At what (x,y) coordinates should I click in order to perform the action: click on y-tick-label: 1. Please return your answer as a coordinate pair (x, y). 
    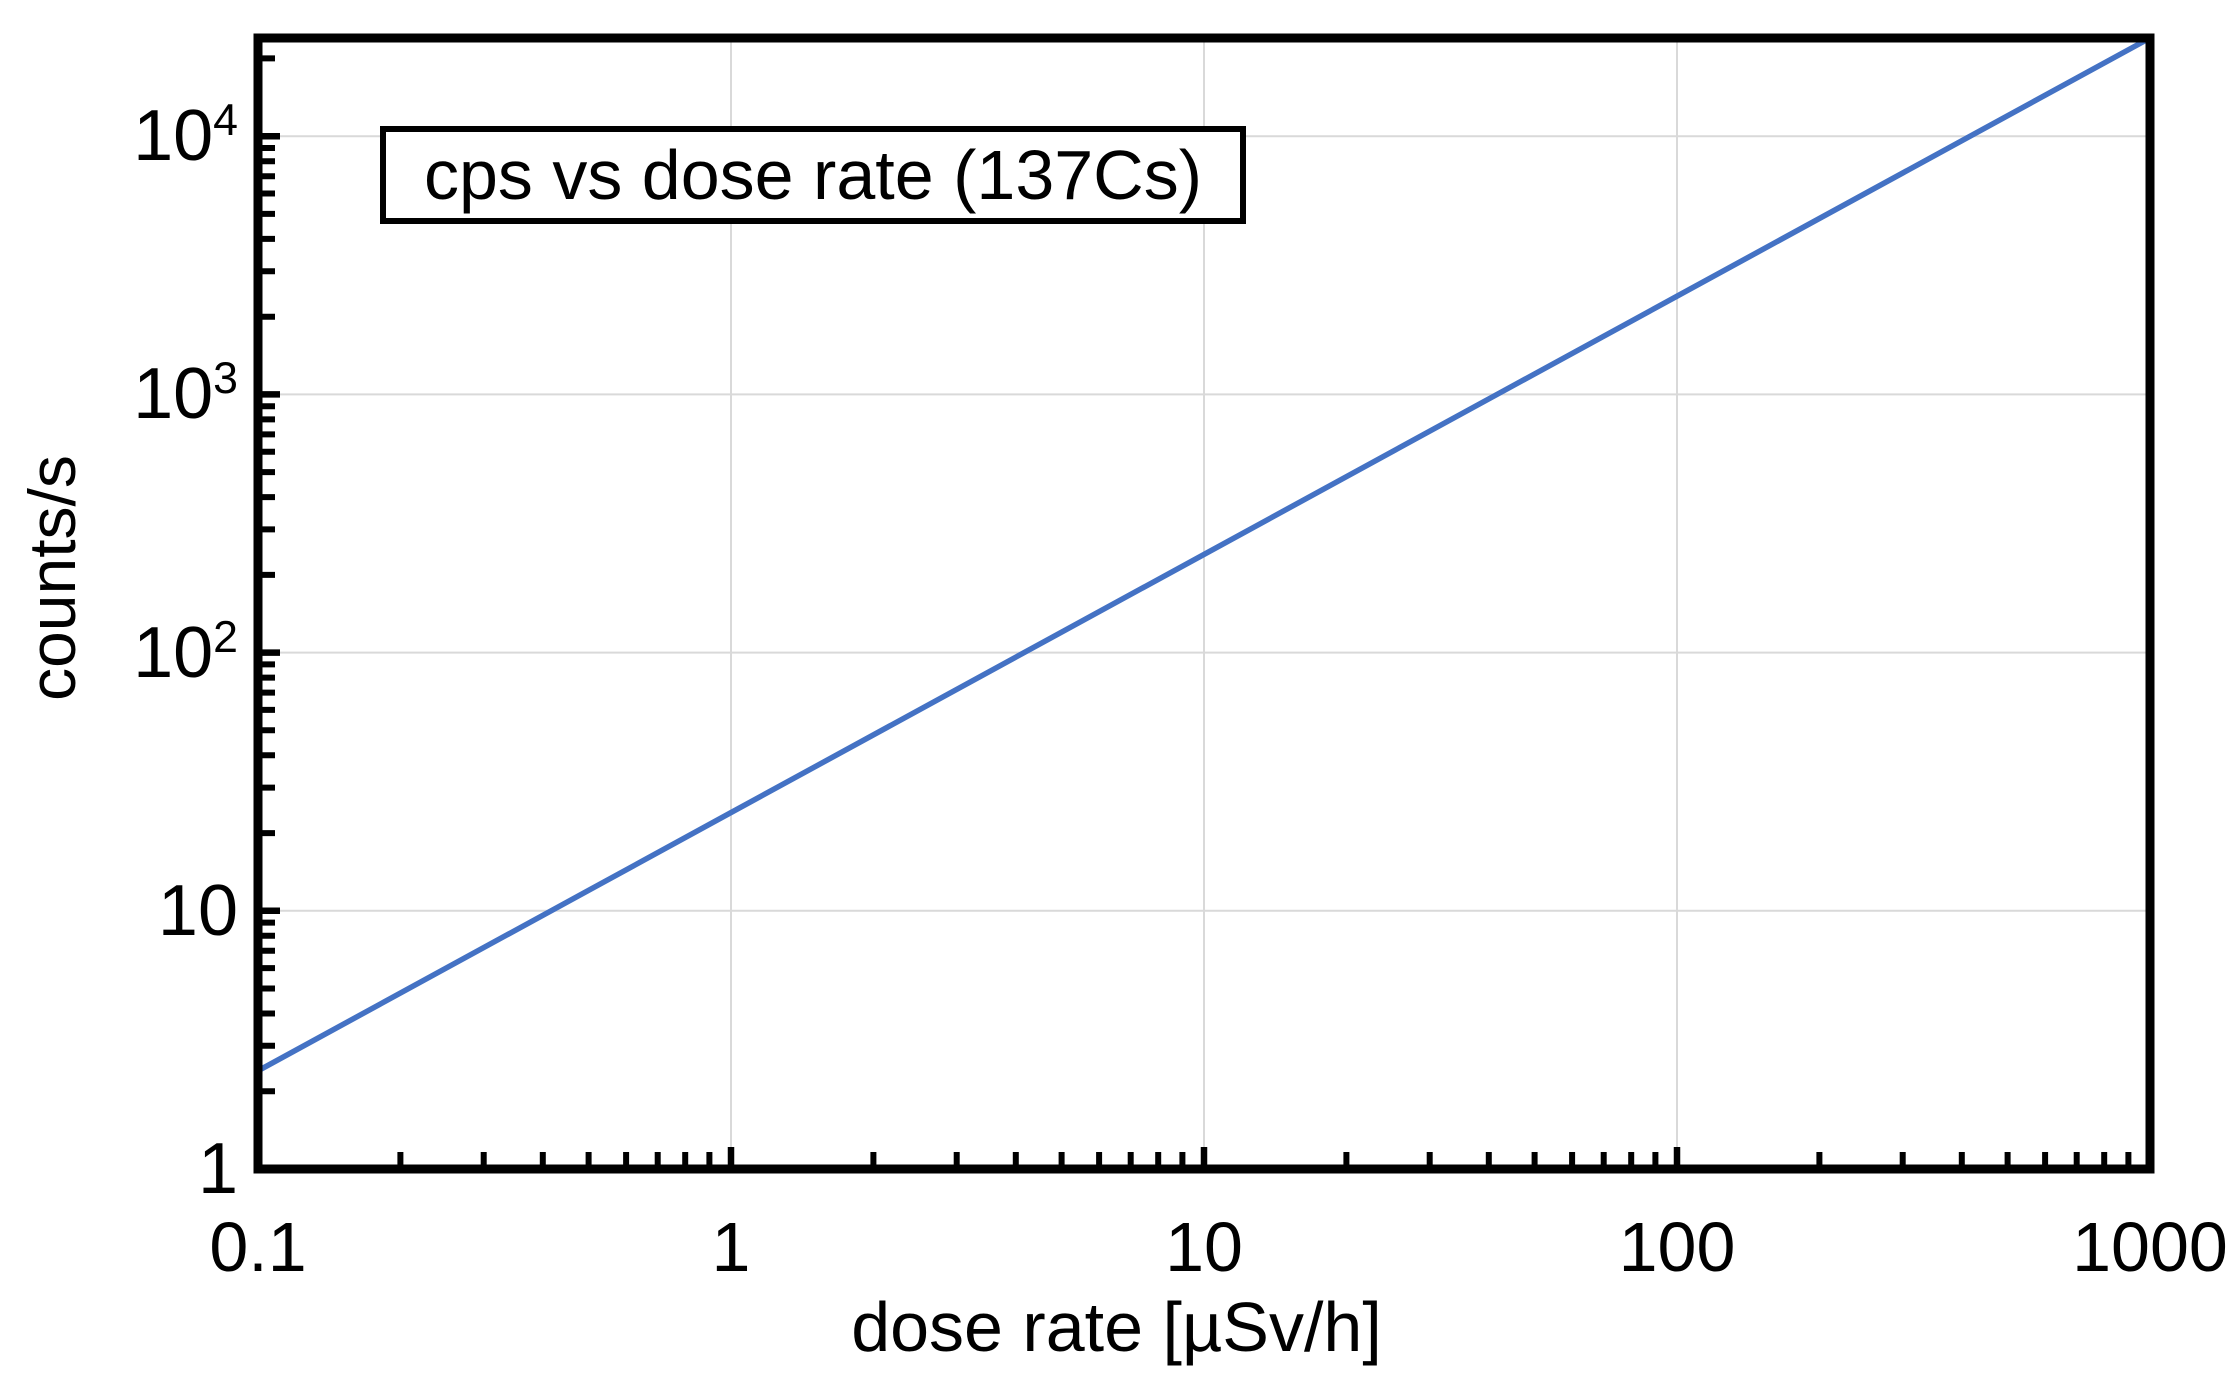
    Looking at the image, I should click on (217, 1169).